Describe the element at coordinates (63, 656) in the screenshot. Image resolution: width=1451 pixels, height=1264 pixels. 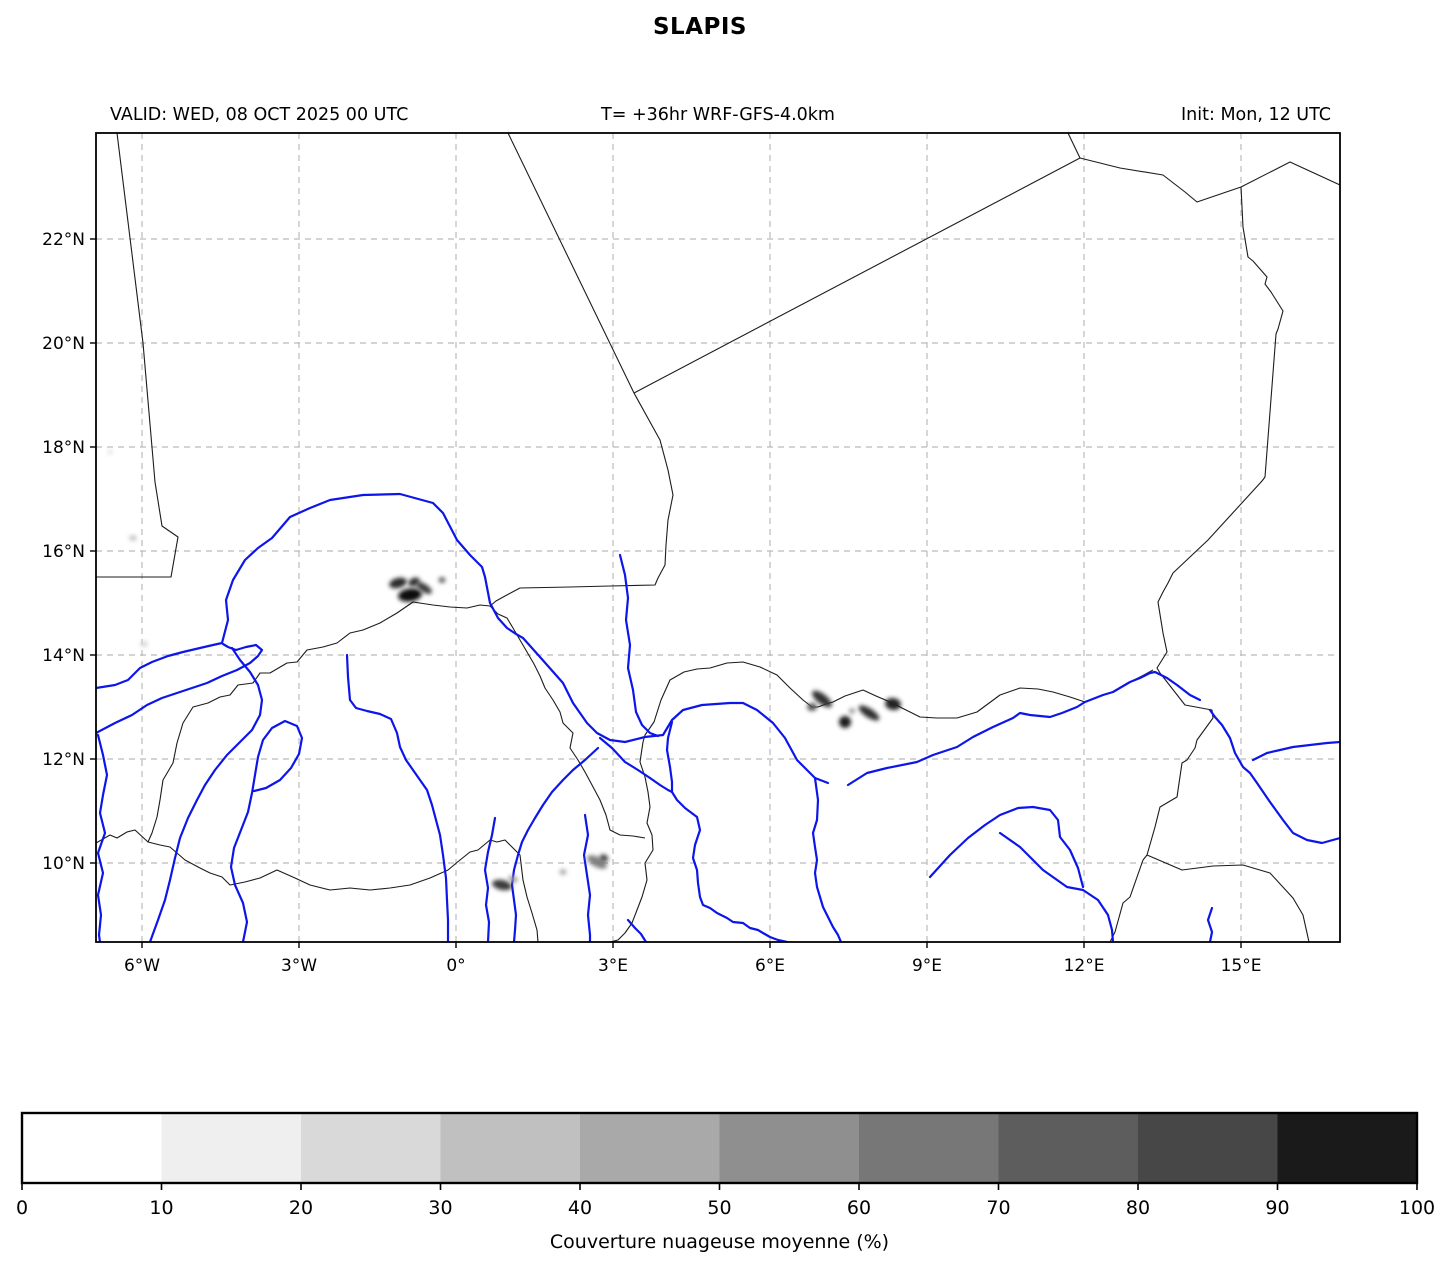
I see `lat-tick-label: 14°N` at that location.